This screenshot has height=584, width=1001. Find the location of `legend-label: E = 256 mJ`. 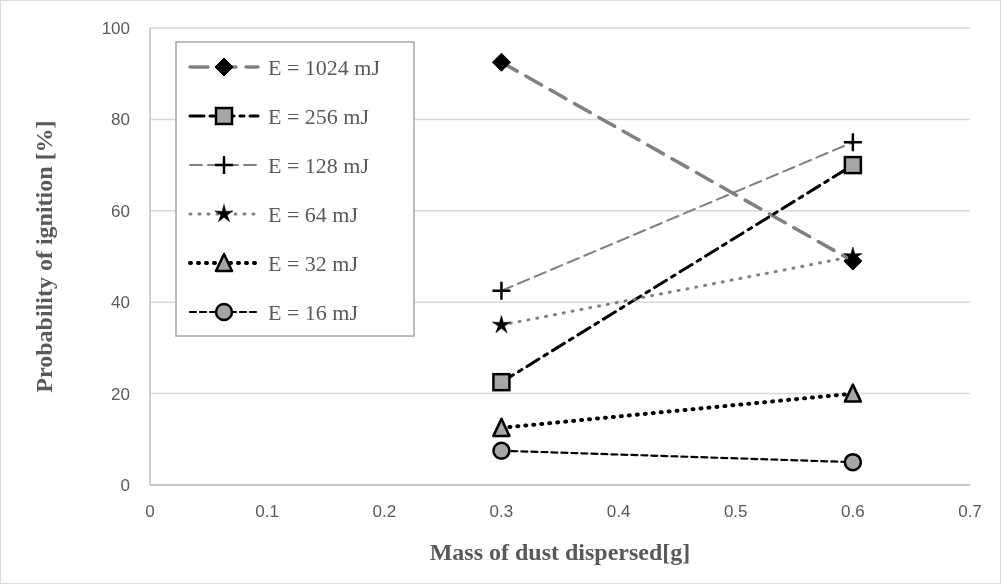

legend-label: E = 256 mJ is located at coordinates (319, 116).